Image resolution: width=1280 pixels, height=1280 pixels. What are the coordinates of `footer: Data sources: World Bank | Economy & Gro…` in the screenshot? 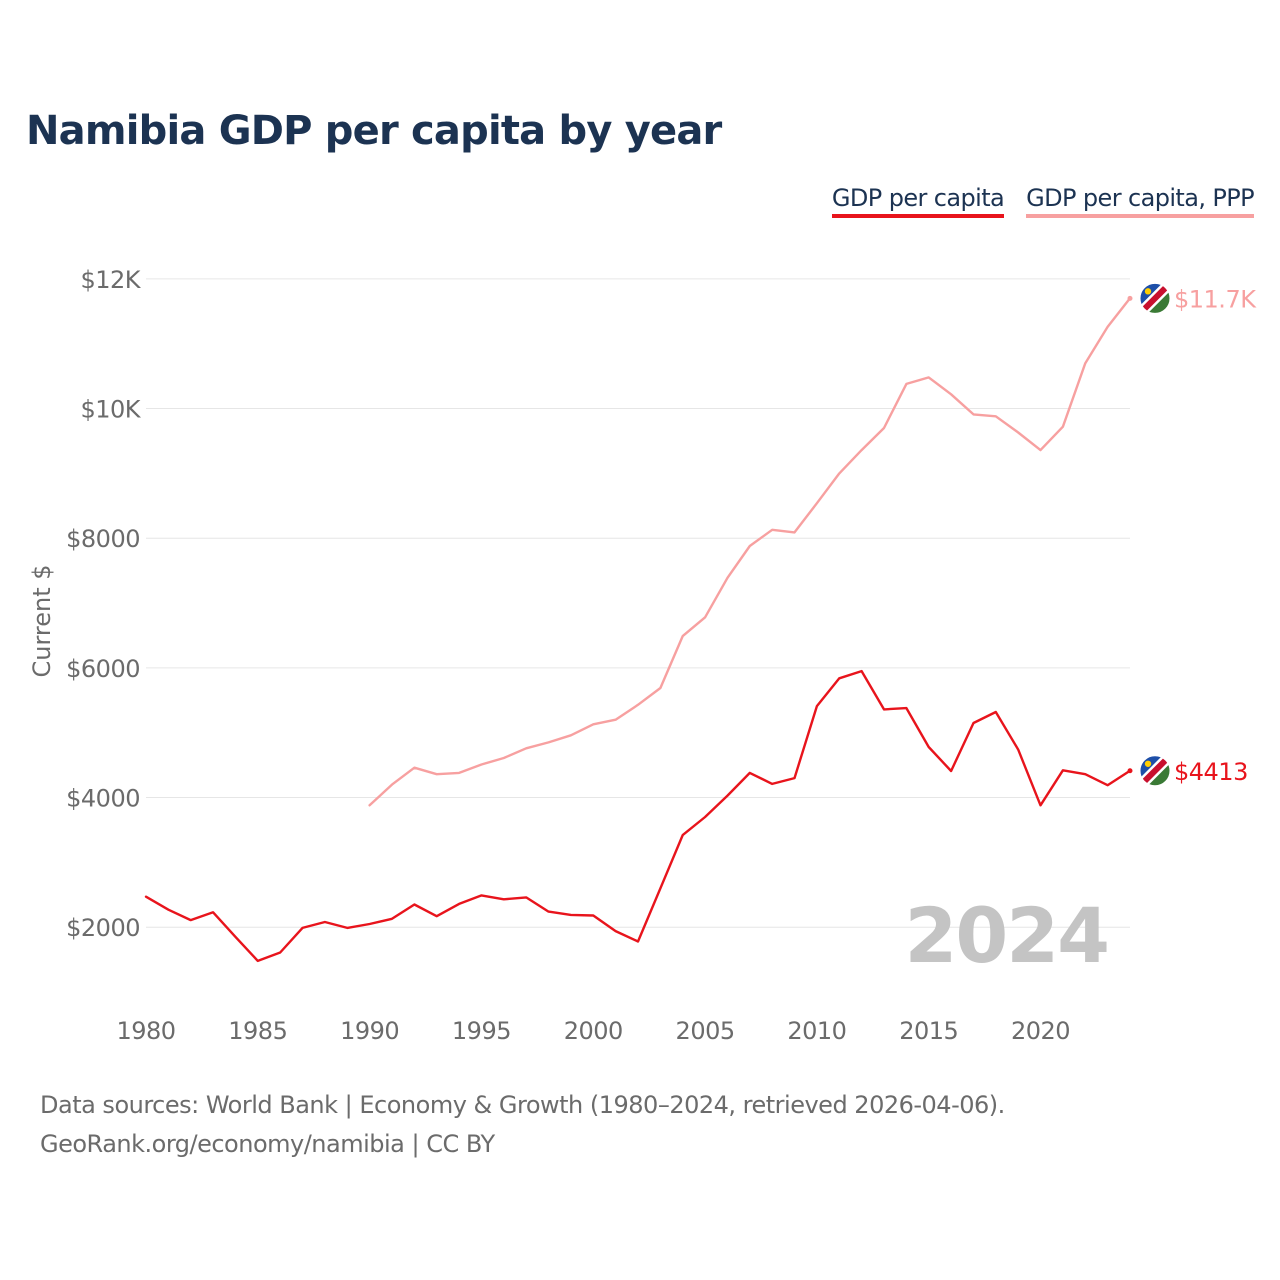 It's located at (522, 1125).